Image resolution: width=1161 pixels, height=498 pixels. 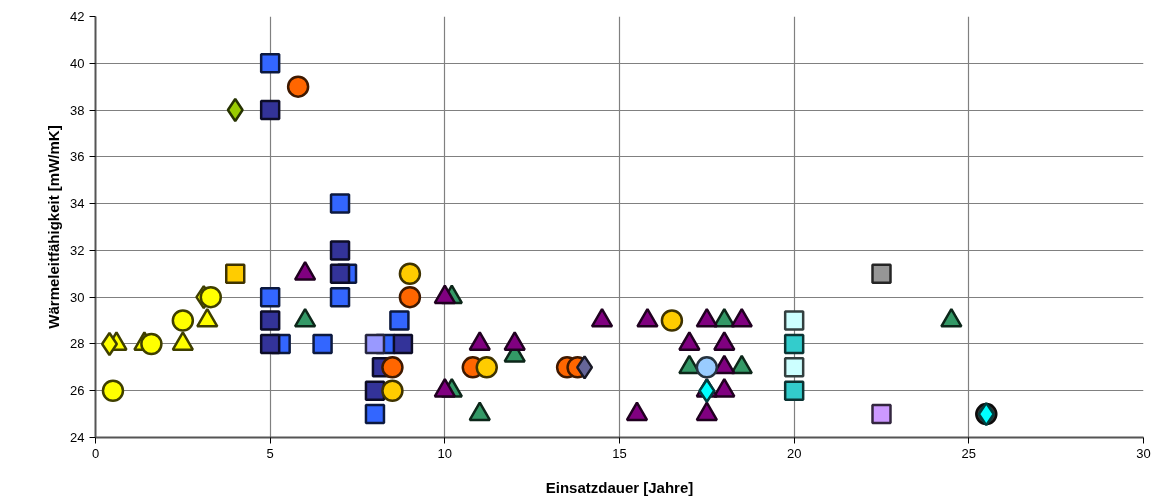 What do you see at coordinates (54, 227) in the screenshot?
I see `y-axis-title: Wärmeleitfähigkeit [mW/mK]` at bounding box center [54, 227].